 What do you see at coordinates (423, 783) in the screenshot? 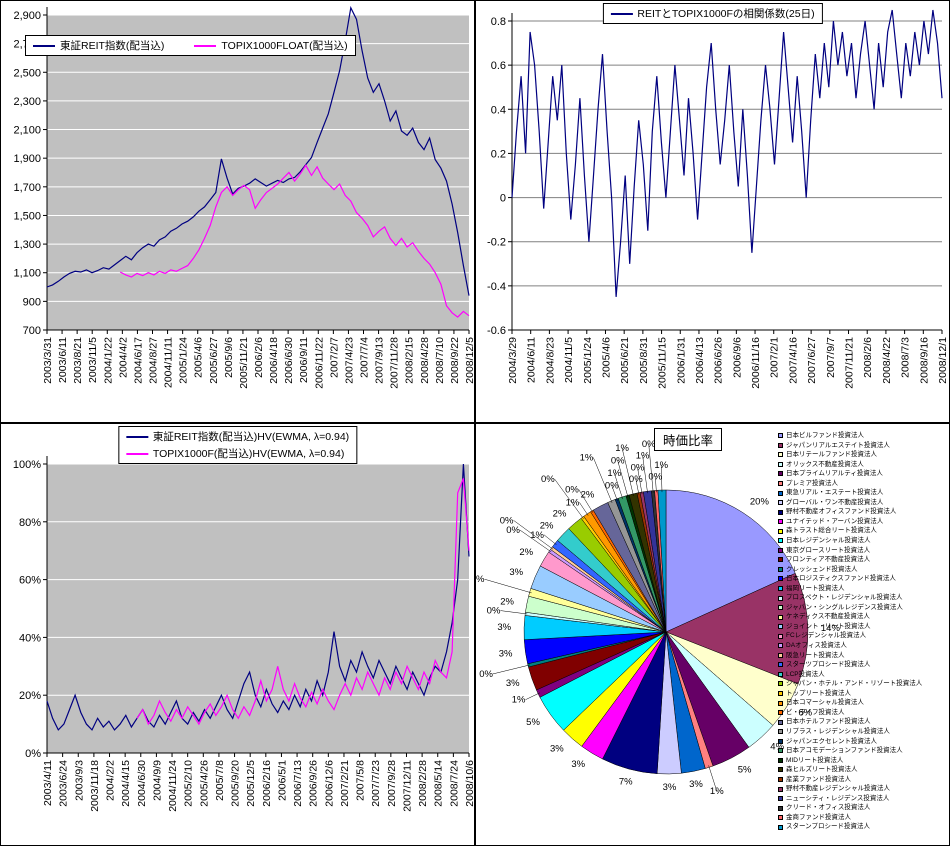
I see `x-tick-label: 2008/2/28` at bounding box center [423, 783].